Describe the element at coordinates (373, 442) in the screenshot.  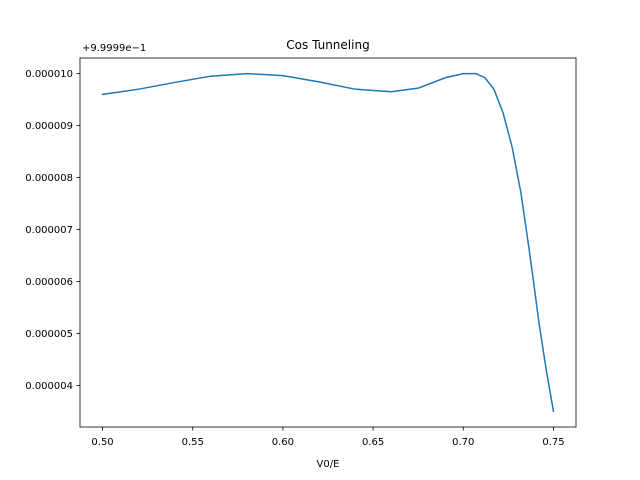
I see `x-tick-label: 0.65` at that location.